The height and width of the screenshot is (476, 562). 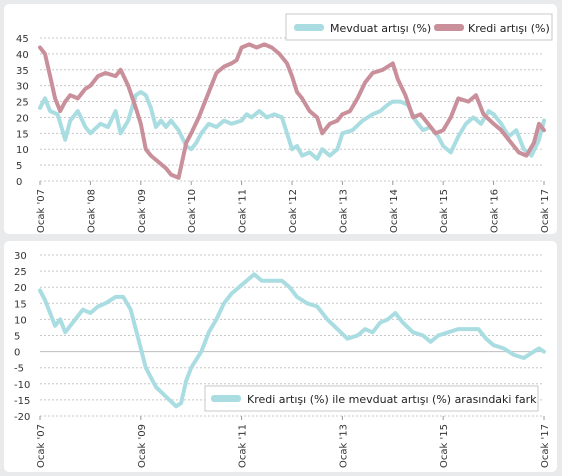 I want to click on y-tick-label: 35, so click(x=22, y=71).